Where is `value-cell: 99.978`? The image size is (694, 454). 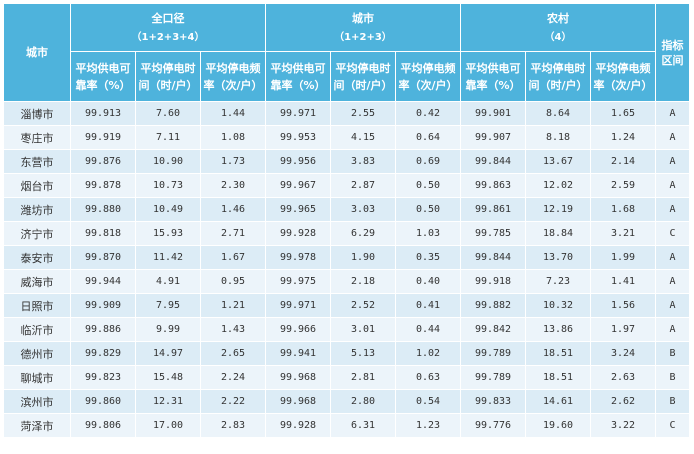
value-cell: 99.978 is located at coordinates (298, 257).